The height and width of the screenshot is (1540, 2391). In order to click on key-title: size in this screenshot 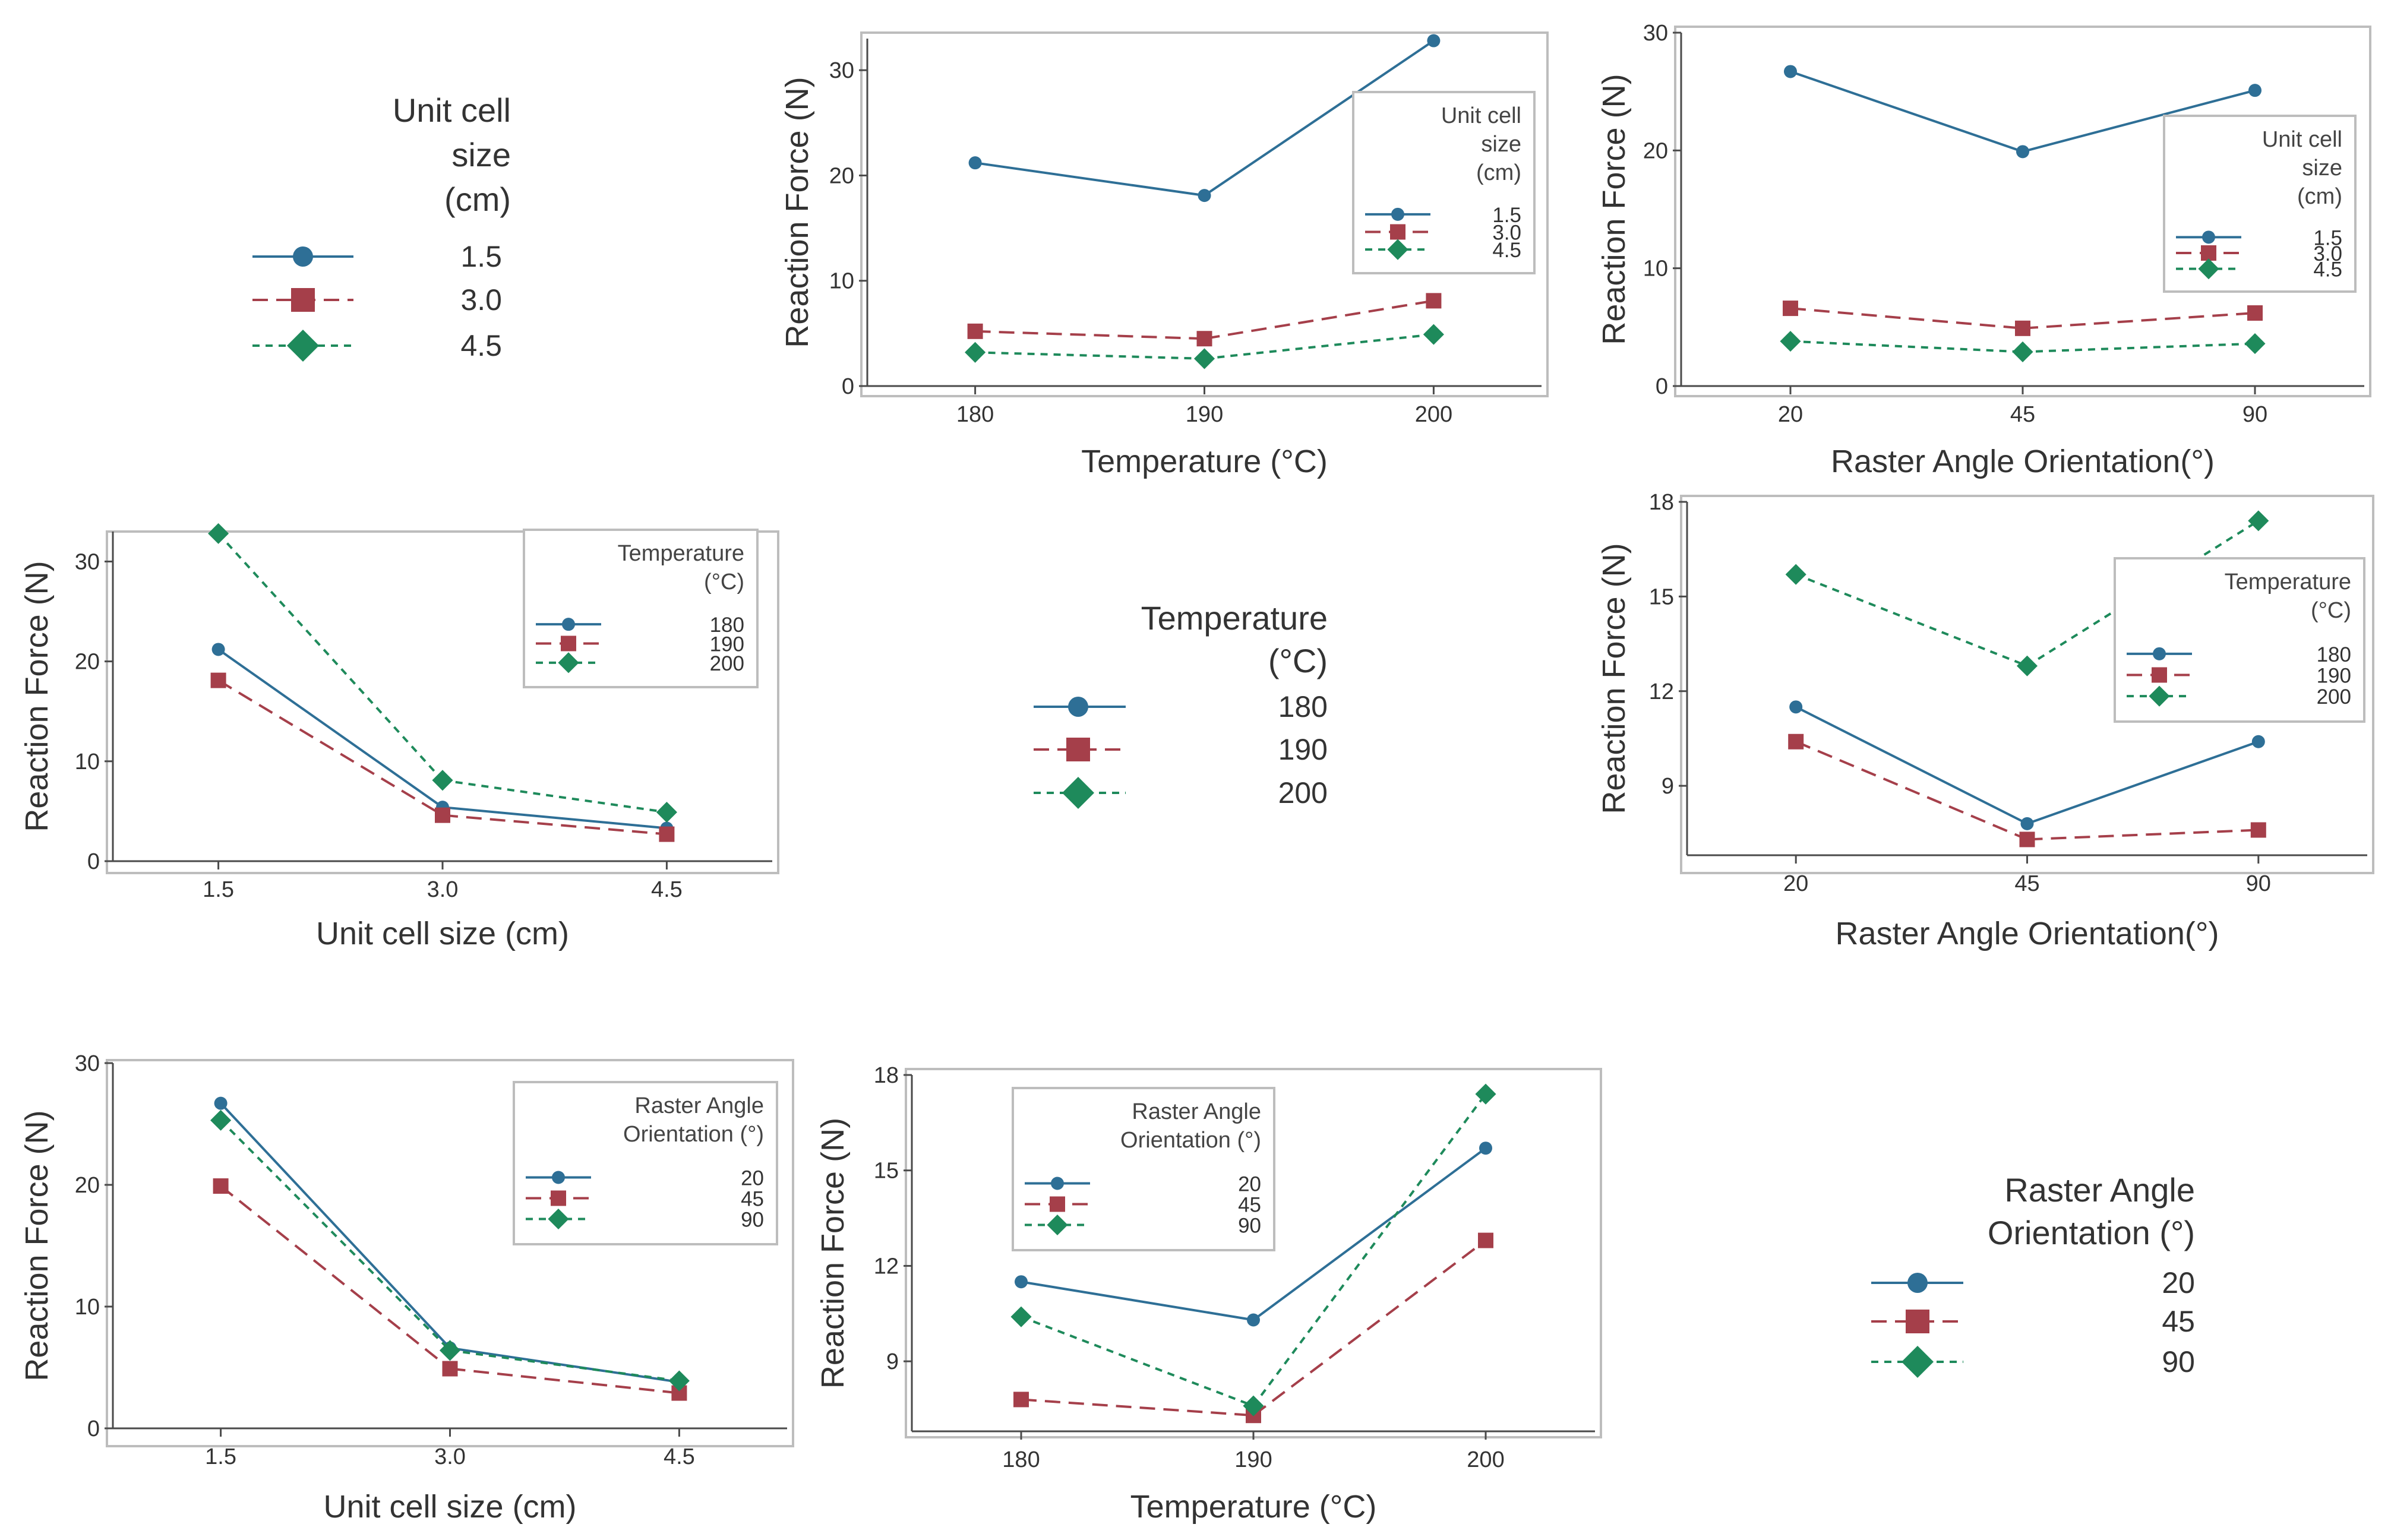, I will do `click(481, 155)`.